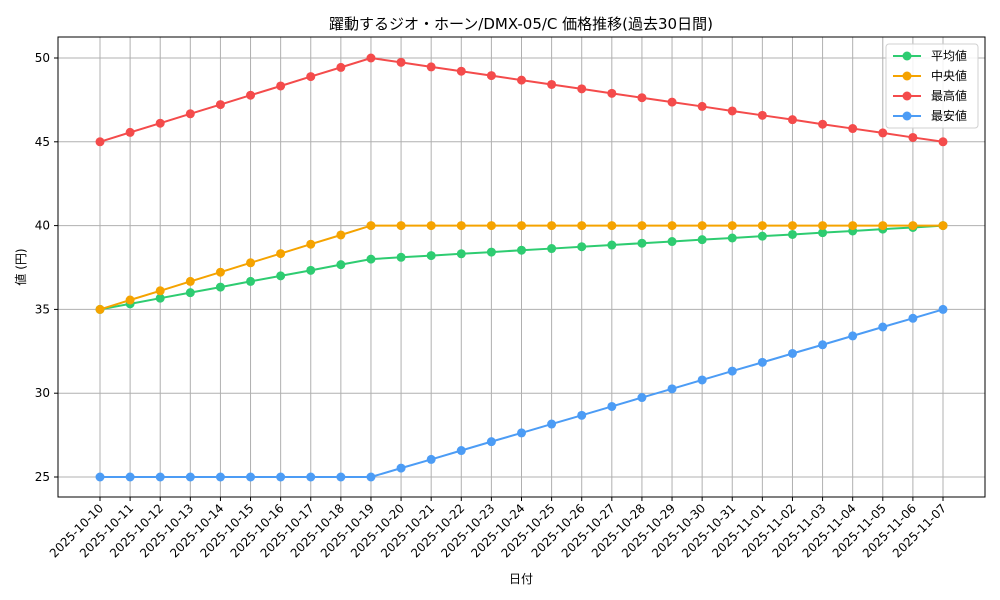  Describe the element at coordinates (42, 393) in the screenshot. I see `y-tick-label: 30` at that location.